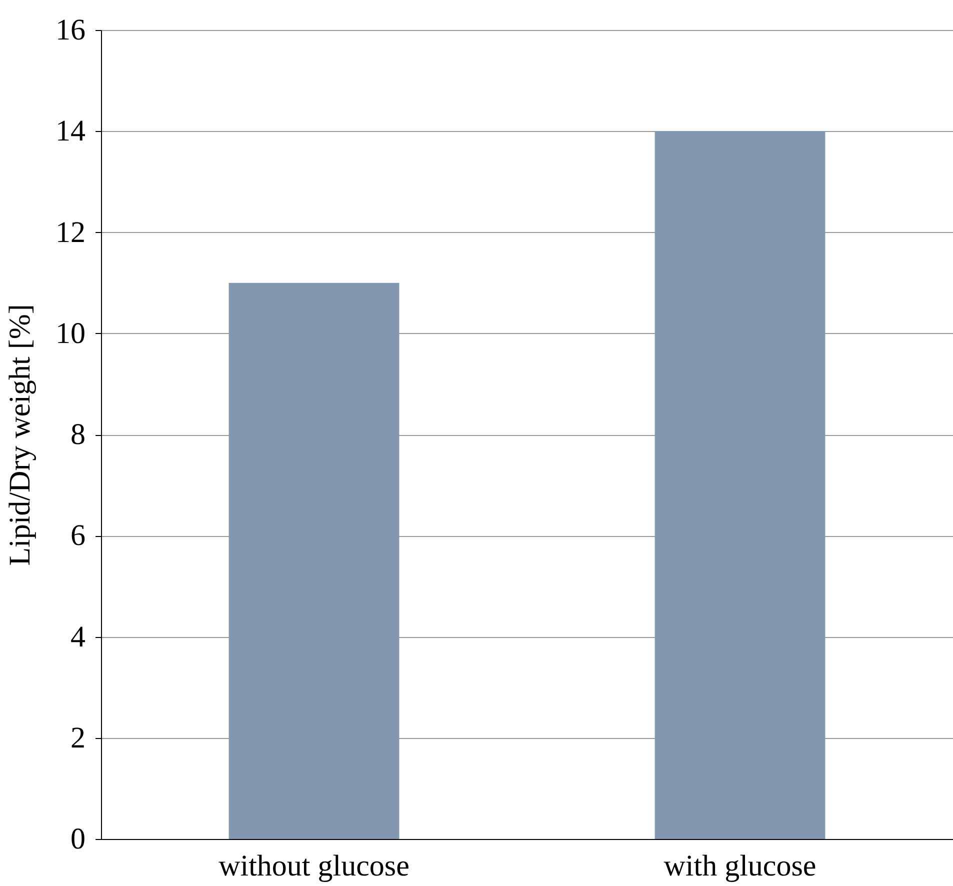 Image resolution: width=953 pixels, height=886 pixels. I want to click on y-tick-label: 8, so click(78, 434).